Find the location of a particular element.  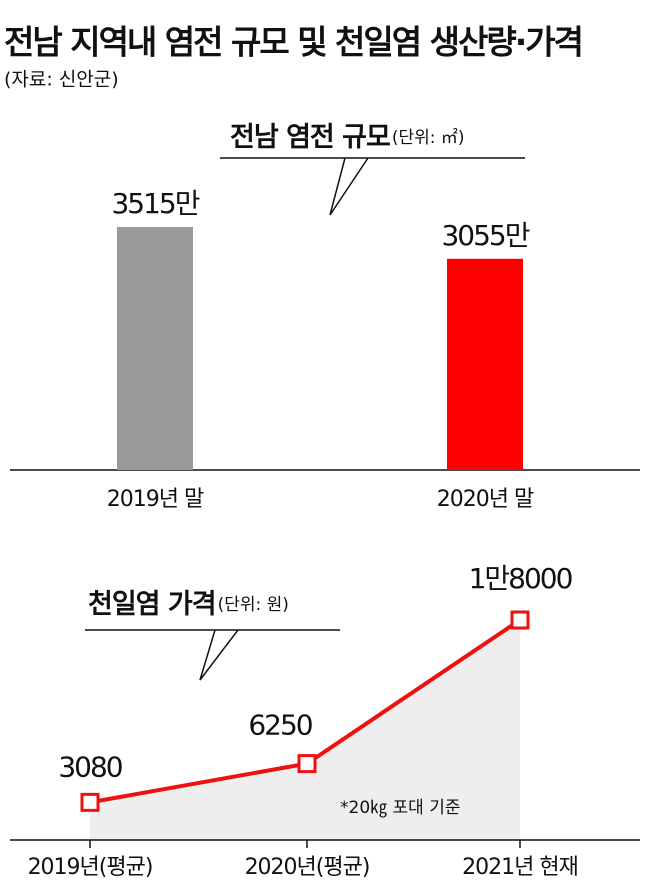

x-tick-label: 2020년 말 is located at coordinates (485, 499).